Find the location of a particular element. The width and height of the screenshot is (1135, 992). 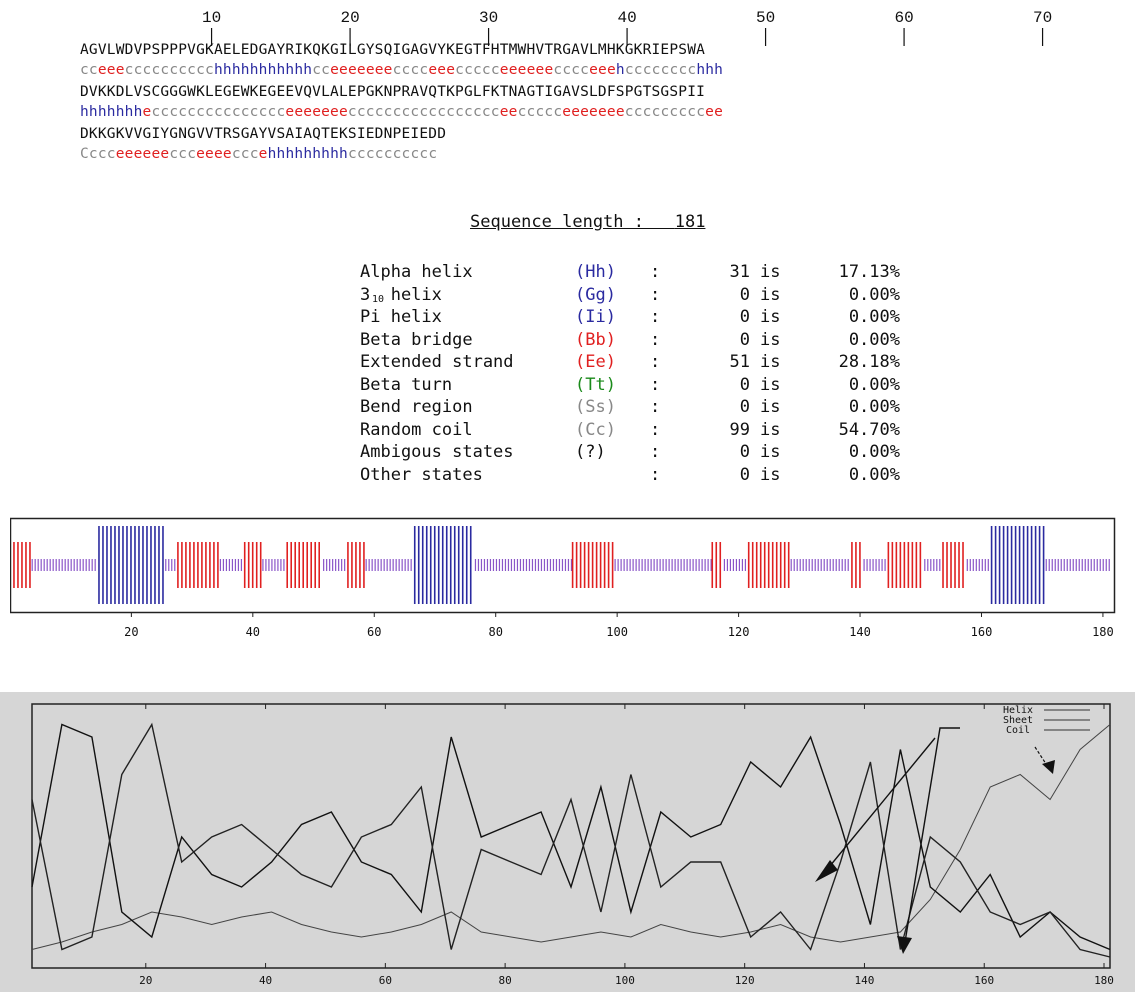

summary-state-code: (Hh) is located at coordinates (595, 272).